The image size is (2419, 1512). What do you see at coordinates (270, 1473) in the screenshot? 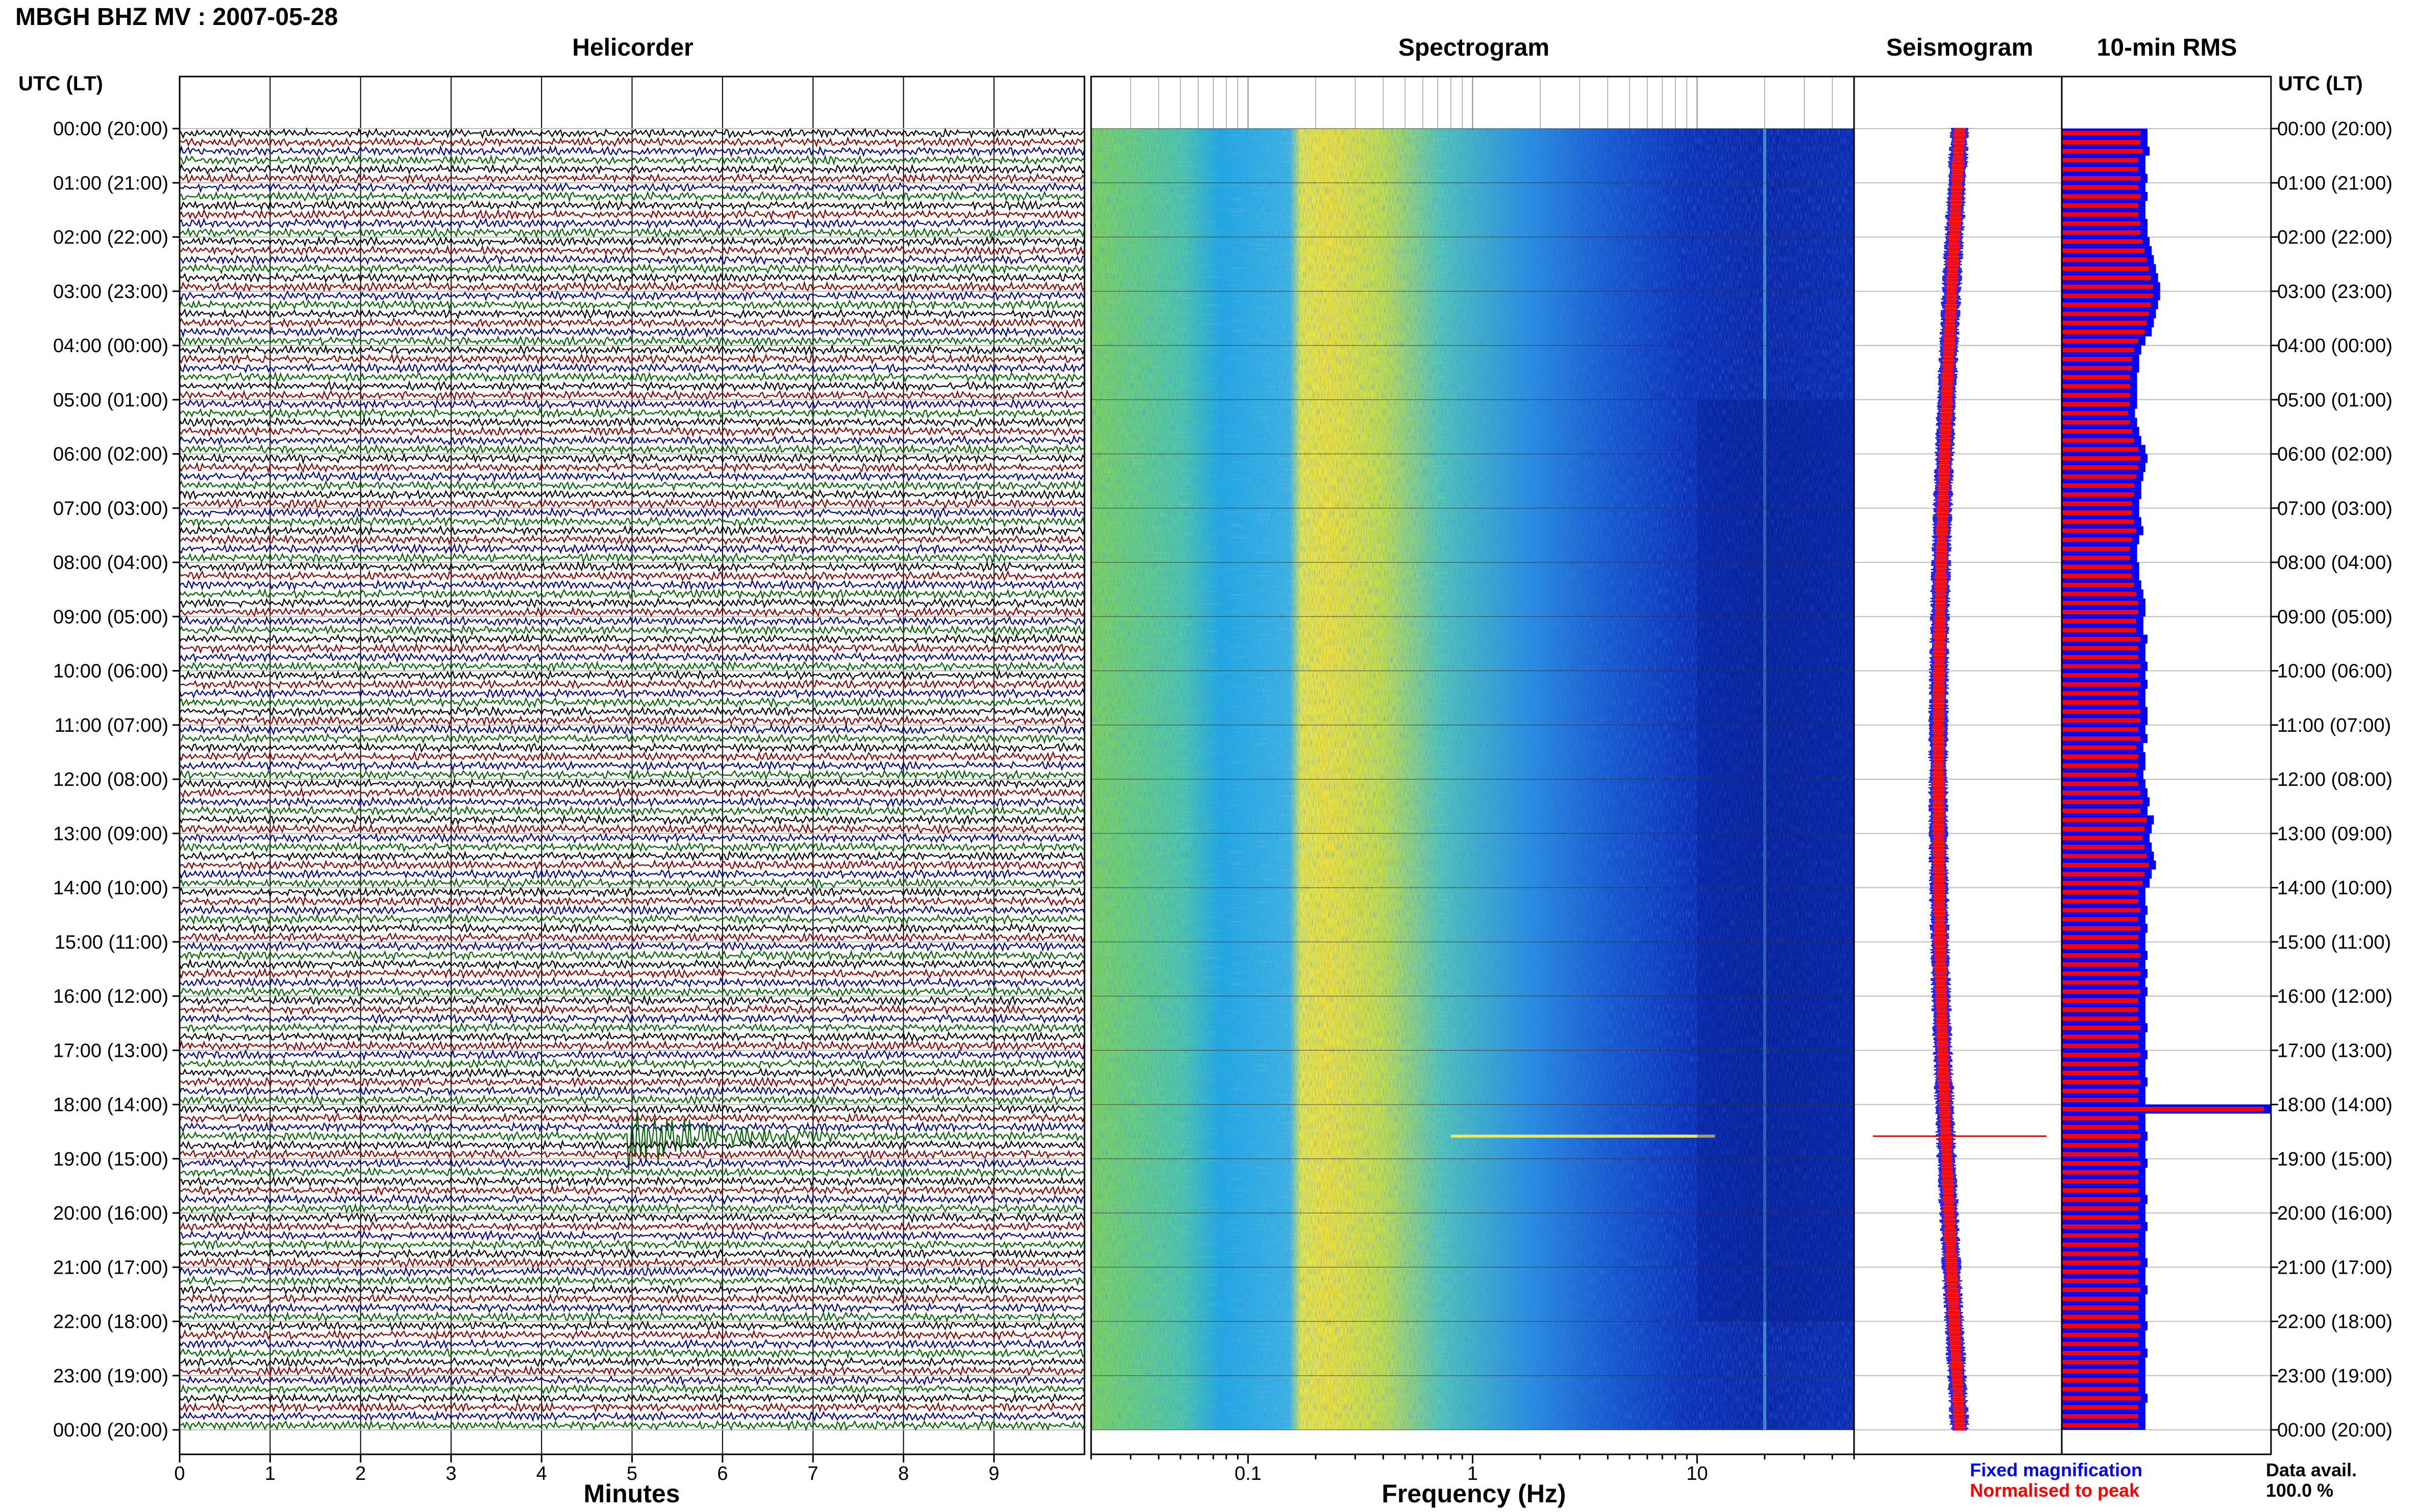
I see `minute-tick-label: 1` at bounding box center [270, 1473].